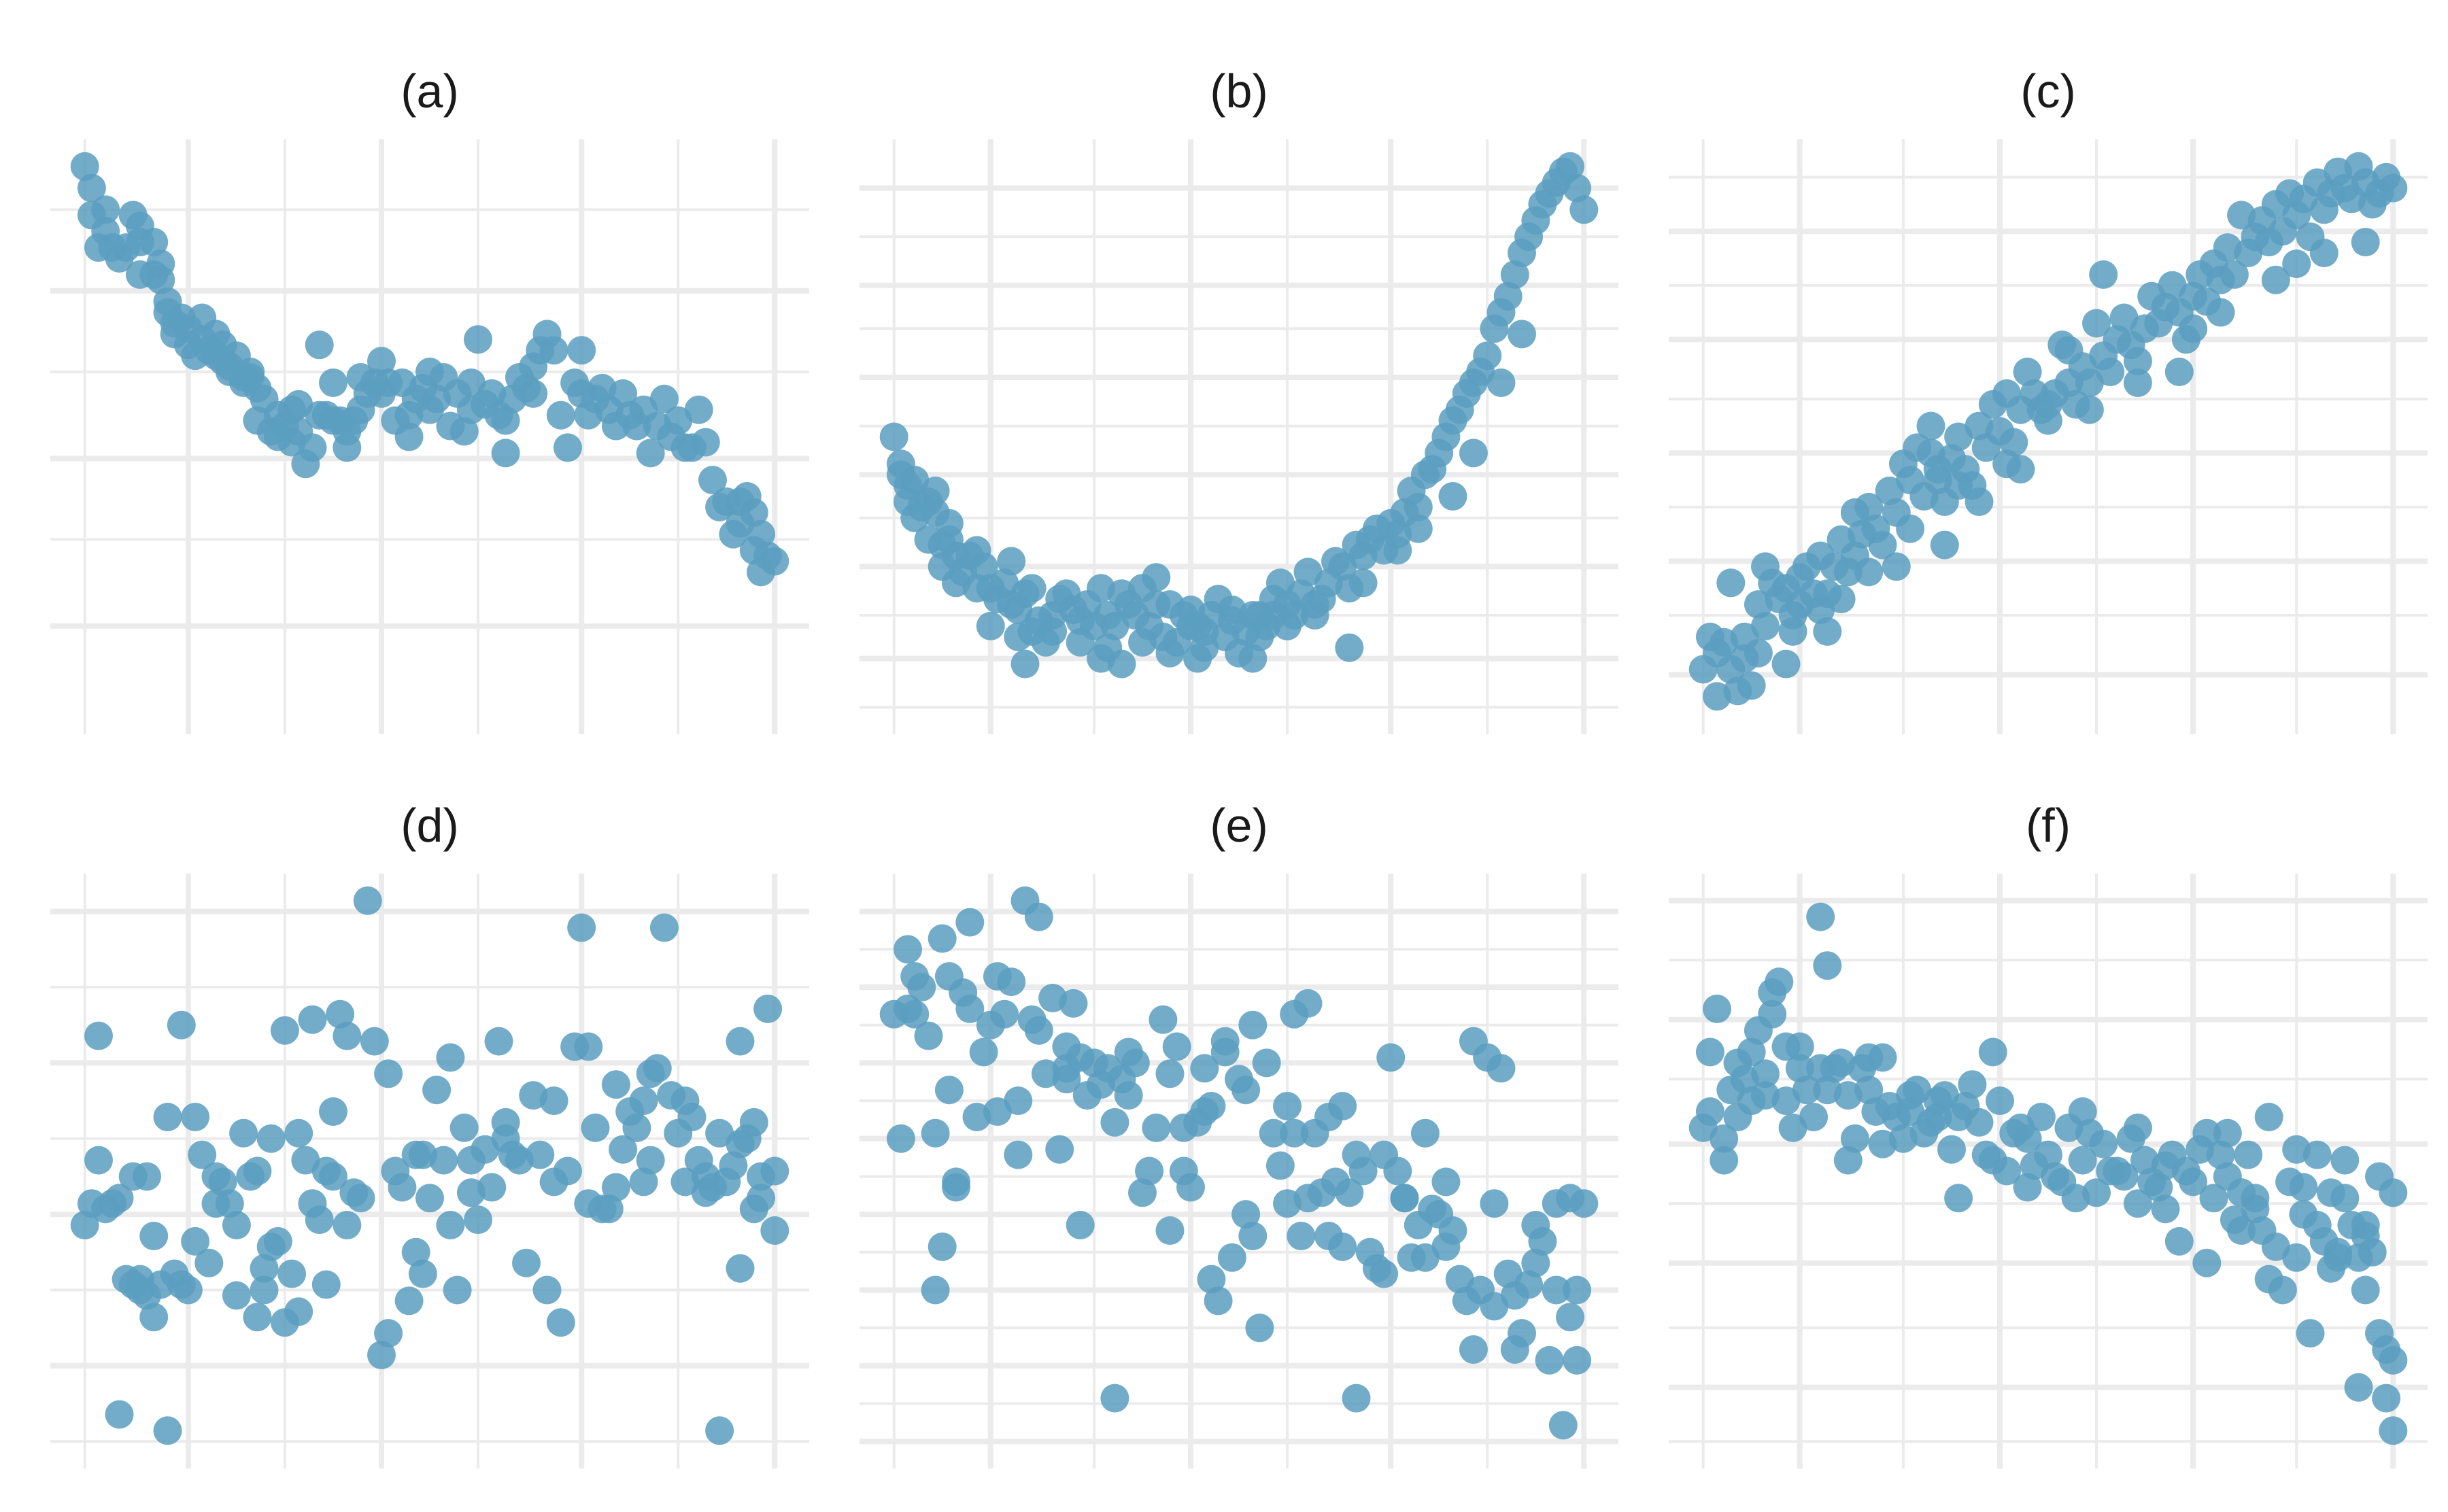 This screenshot has height=1512, width=2448. I want to click on panel-d-title: (d), so click(430, 826).